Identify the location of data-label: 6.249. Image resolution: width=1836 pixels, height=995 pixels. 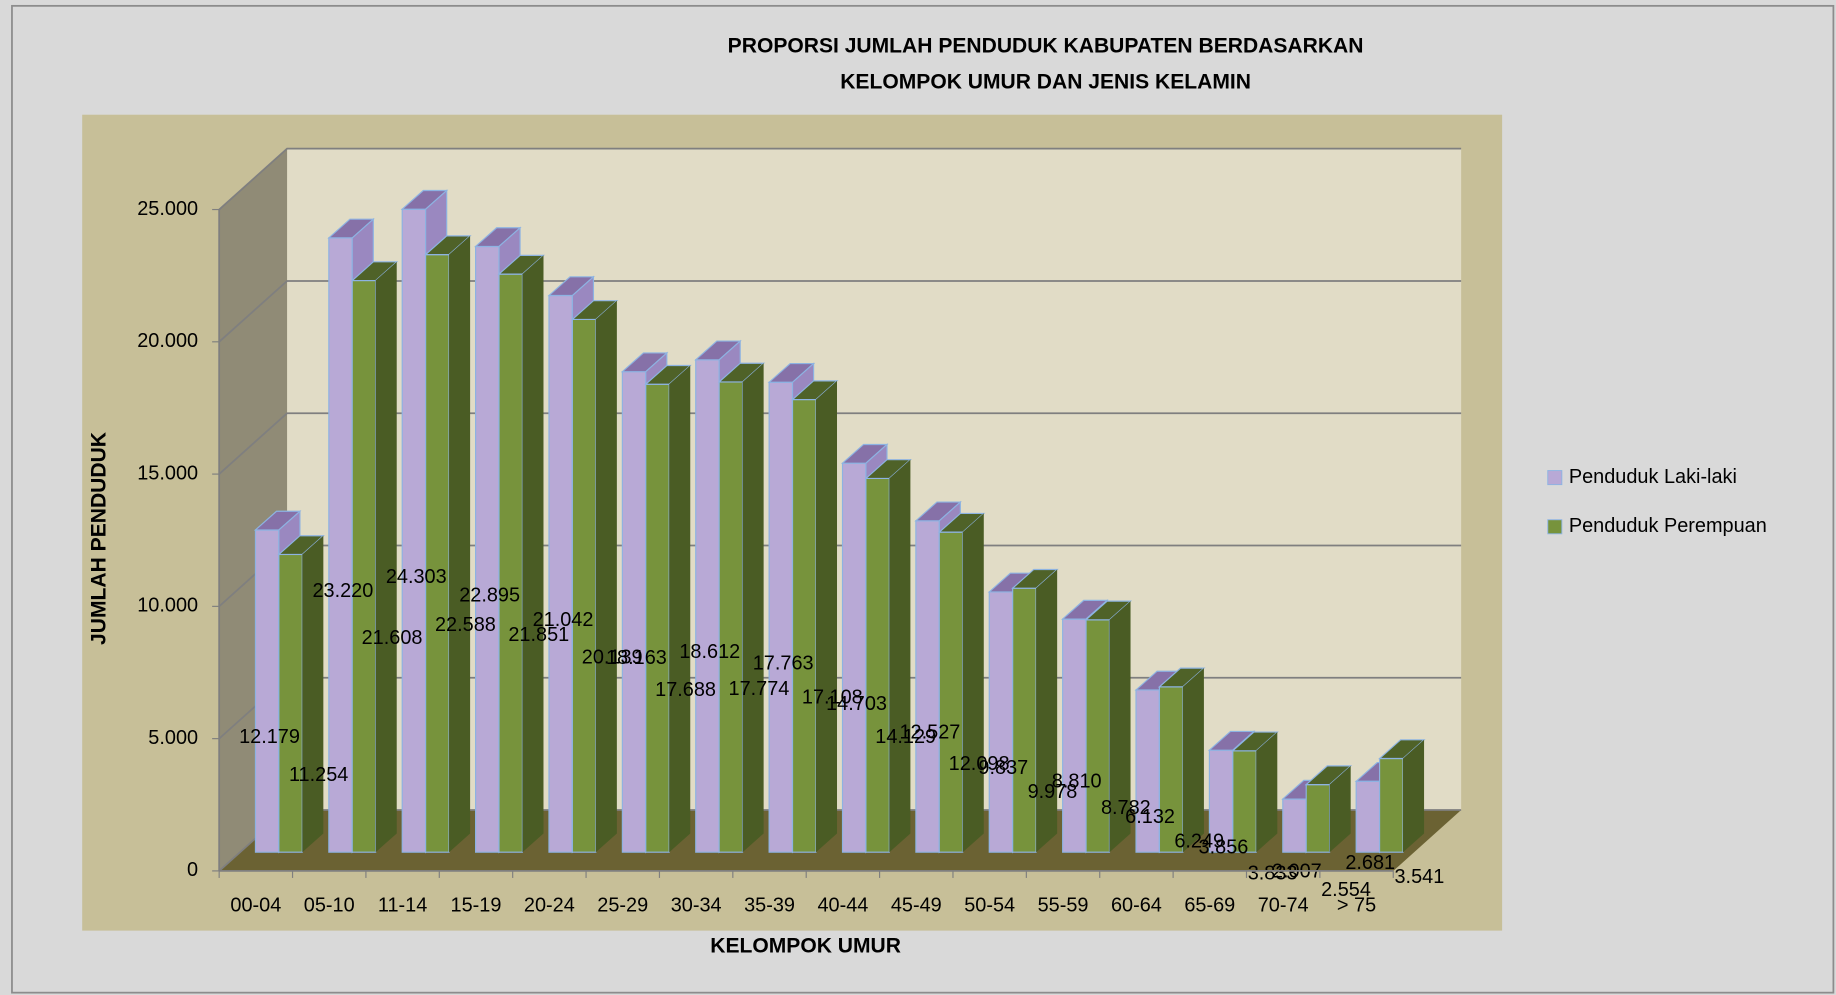
(1199, 841).